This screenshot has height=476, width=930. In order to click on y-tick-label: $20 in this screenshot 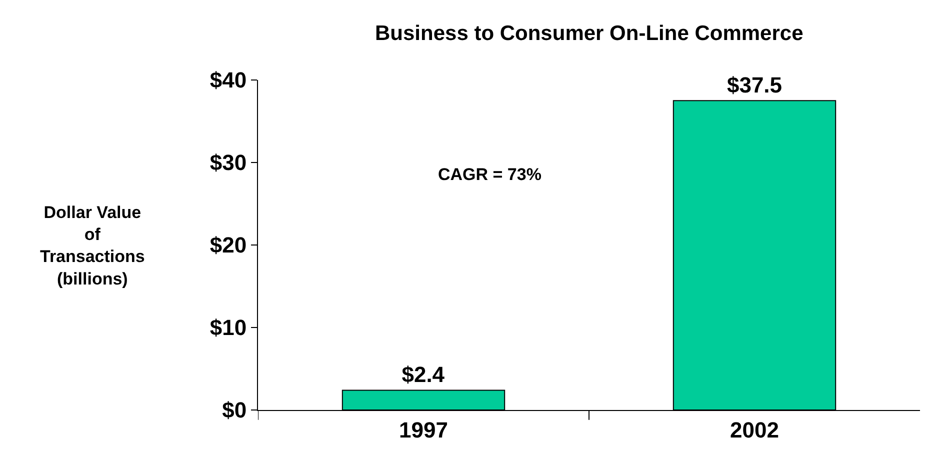, I will do `click(228, 245)`.